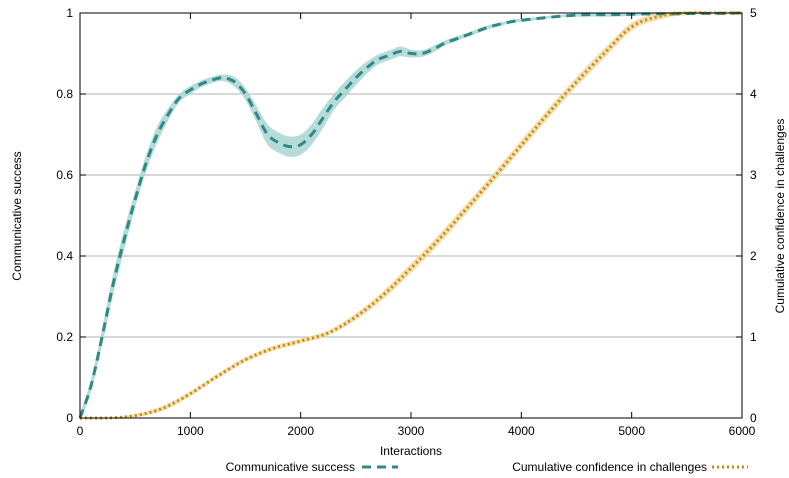 This screenshot has height=478, width=789. What do you see at coordinates (753, 13) in the screenshot?
I see `y2-tick-label: 5` at bounding box center [753, 13].